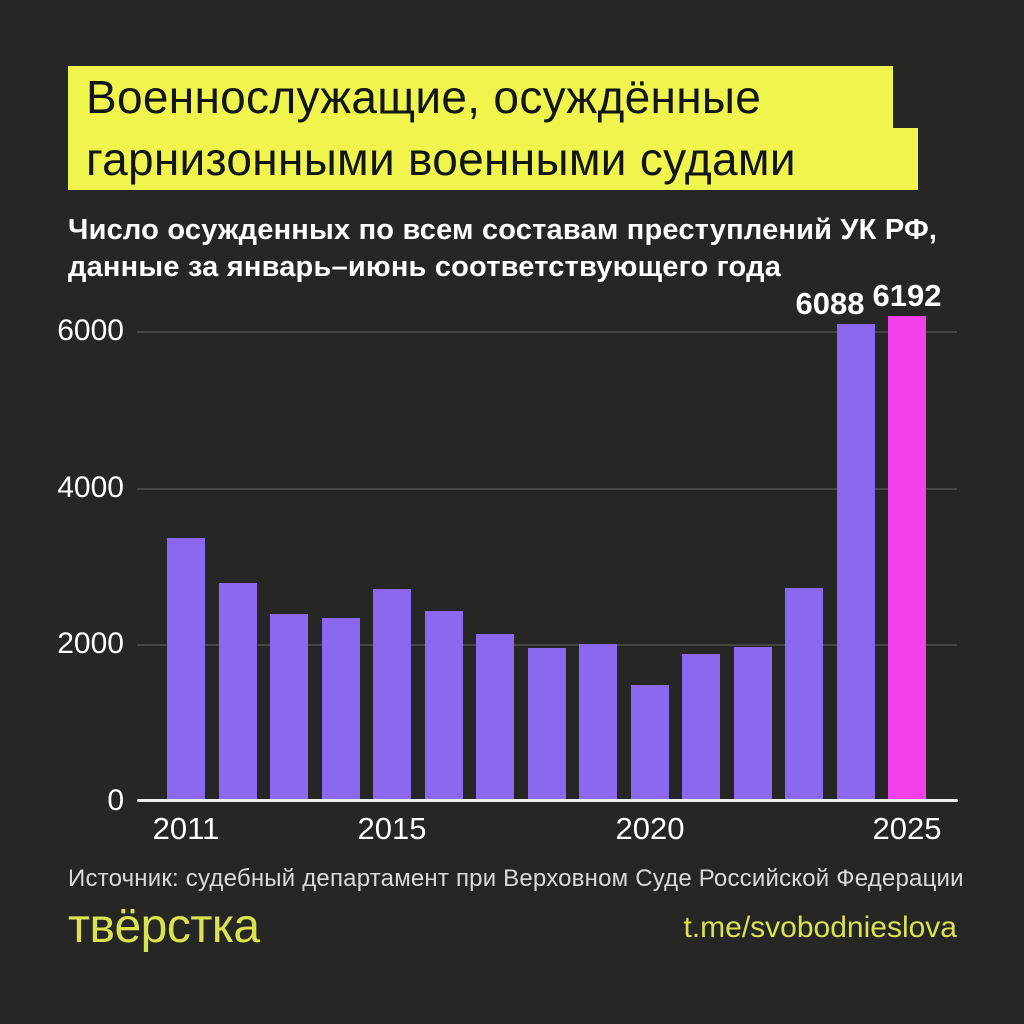 This screenshot has width=1024, height=1024. What do you see at coordinates (444, 706) in the screenshot?
I see `bar-2016` at bounding box center [444, 706].